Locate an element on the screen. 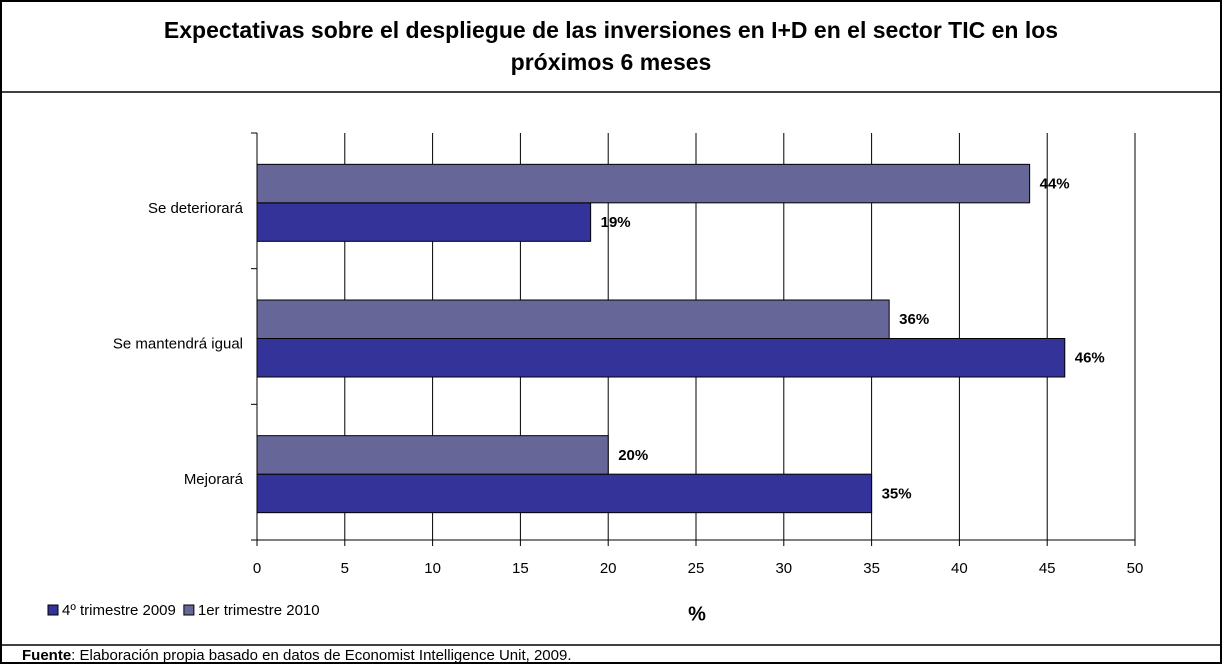 This screenshot has height=664, width=1222. x-tick-label: 25 is located at coordinates (696, 568).